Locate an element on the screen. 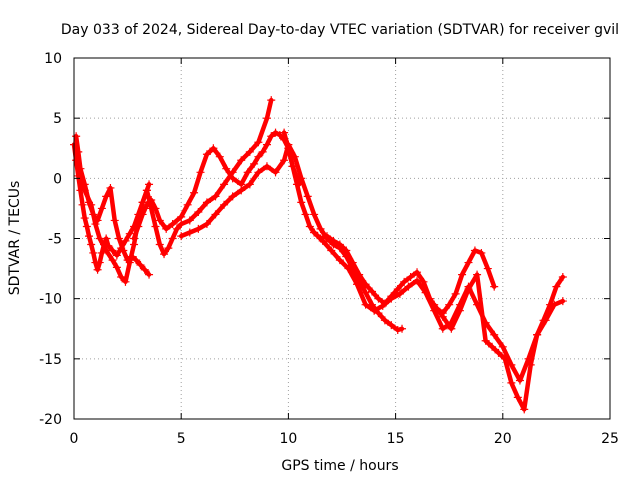 The height and width of the screenshot is (480, 640). series-markers is located at coordinates (176, 191).